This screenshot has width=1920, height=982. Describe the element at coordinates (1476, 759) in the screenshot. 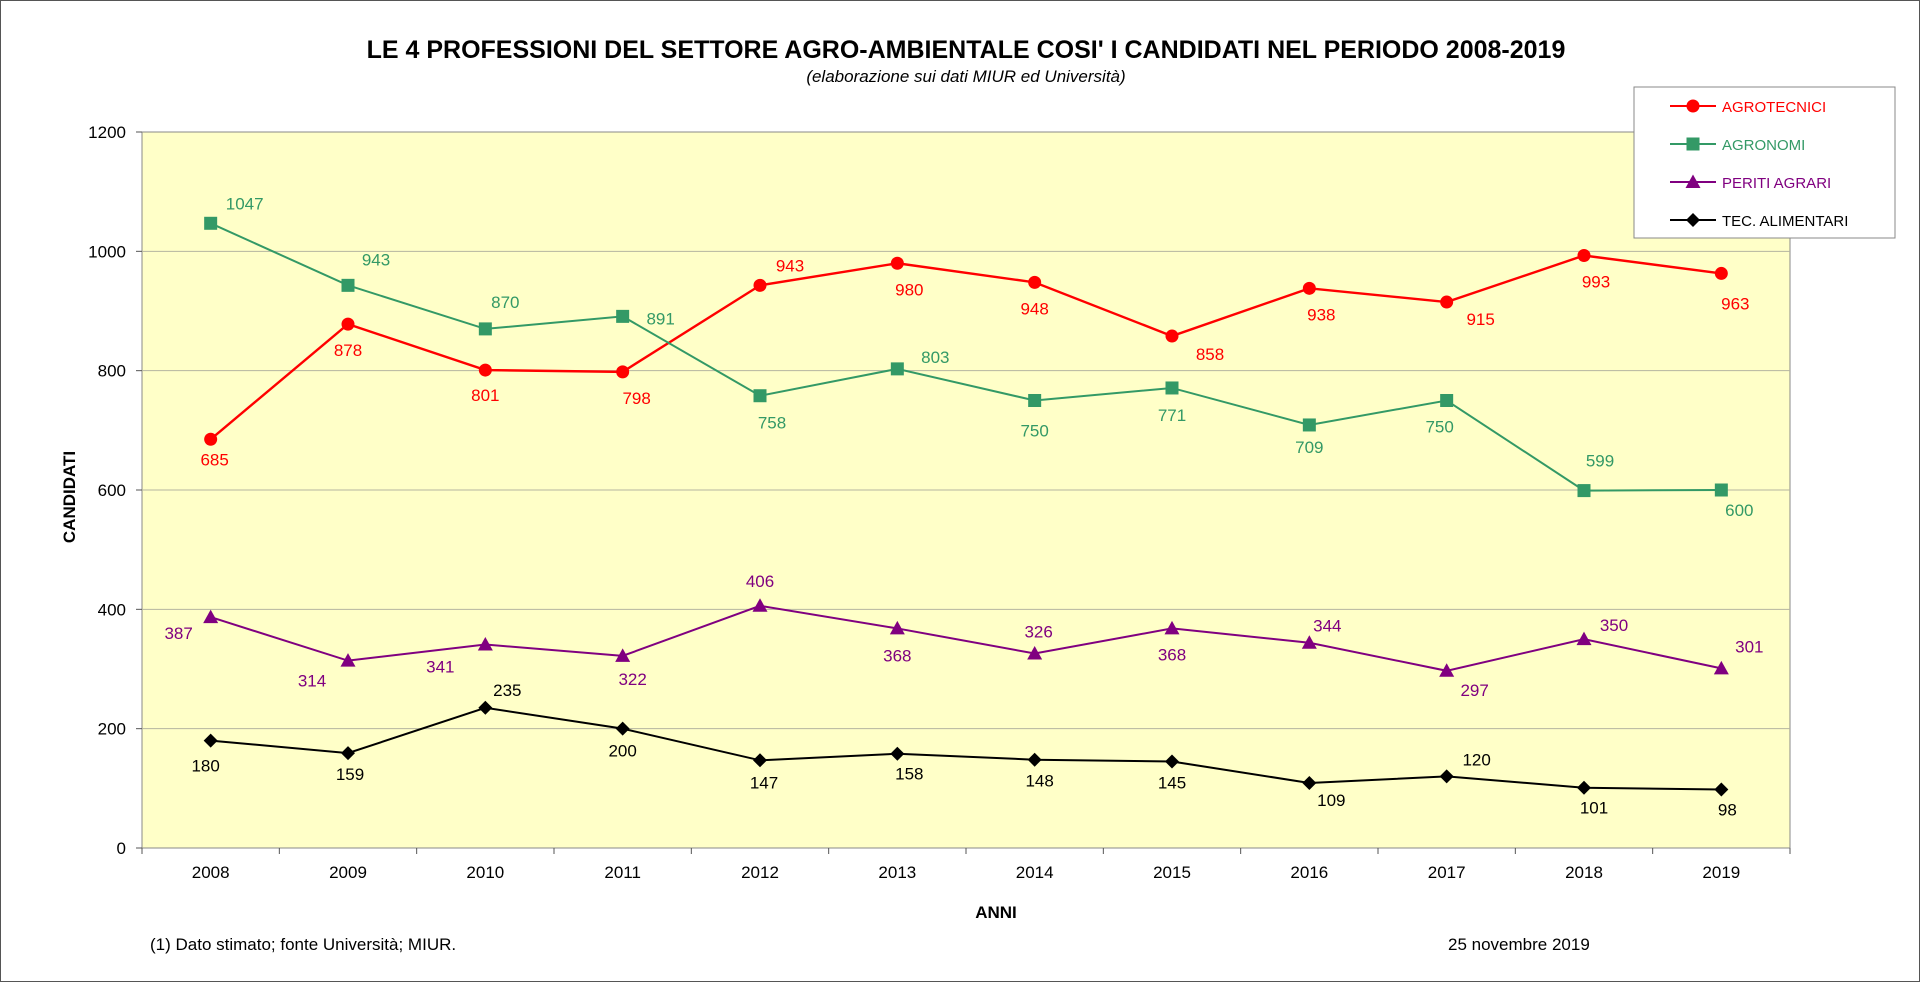

I see `data-label: 120` at that location.